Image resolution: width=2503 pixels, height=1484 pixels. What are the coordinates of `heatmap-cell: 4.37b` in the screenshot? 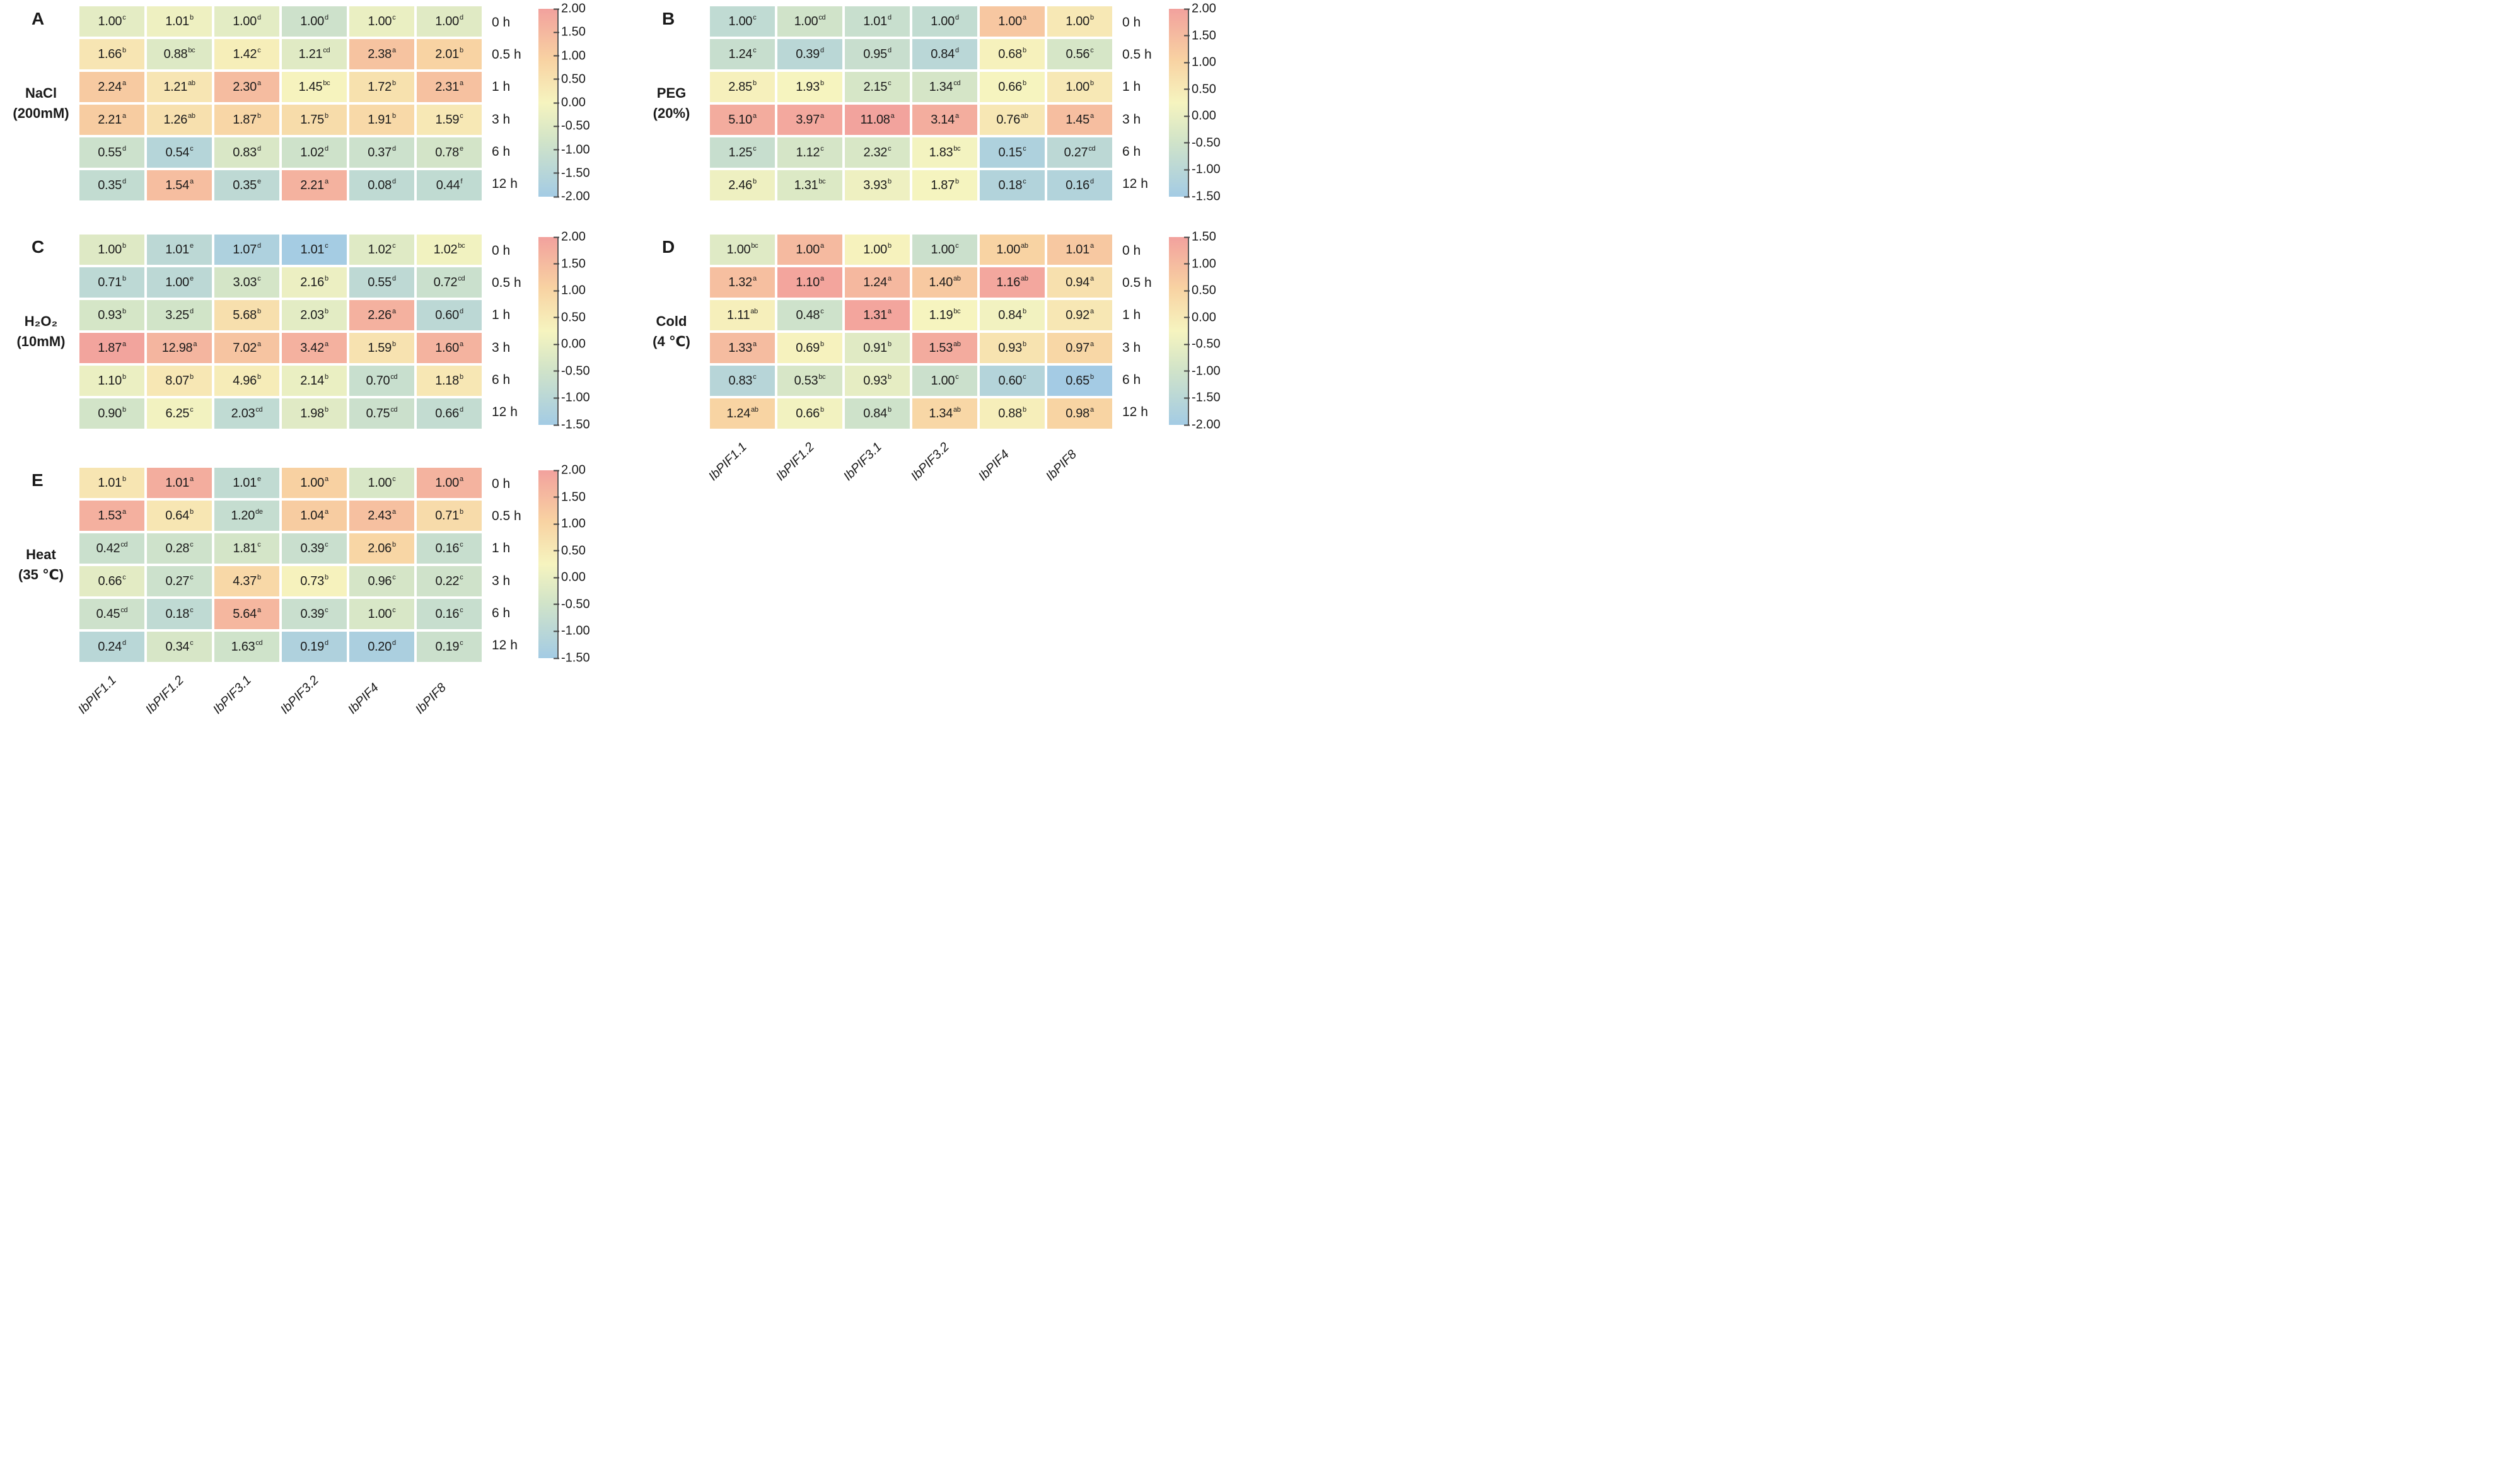 It's located at (247, 581).